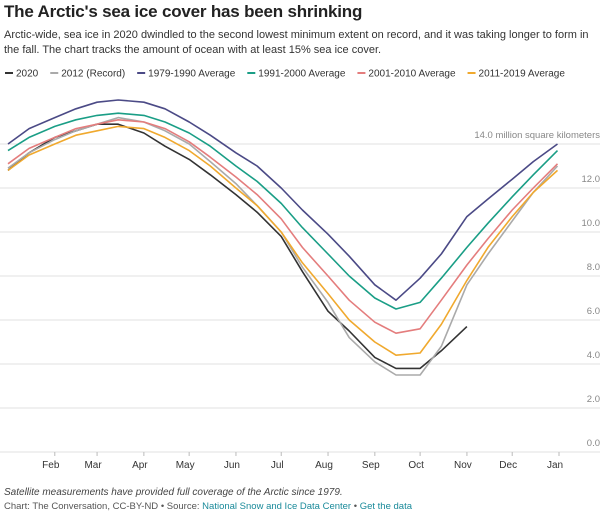 This screenshot has height=516, width=603. What do you see at coordinates (371, 465) in the screenshot?
I see `x-tick-label: Sep` at bounding box center [371, 465].